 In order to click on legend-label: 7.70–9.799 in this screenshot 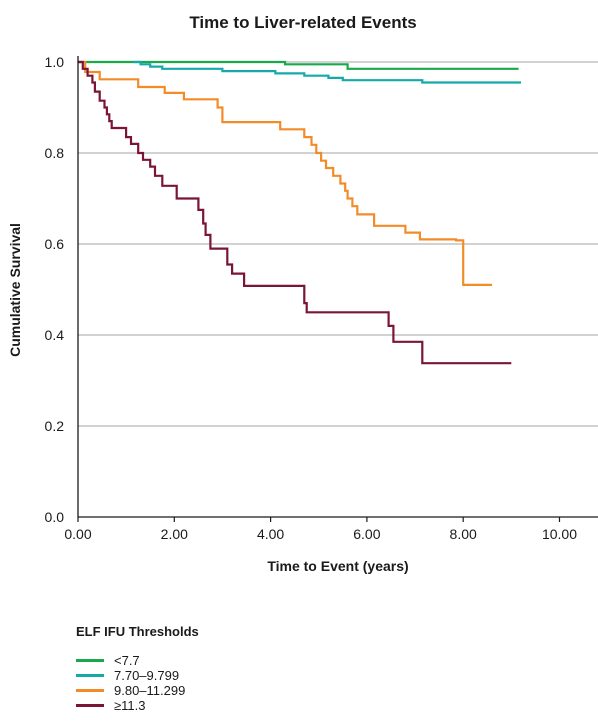, I will do `click(147, 675)`.